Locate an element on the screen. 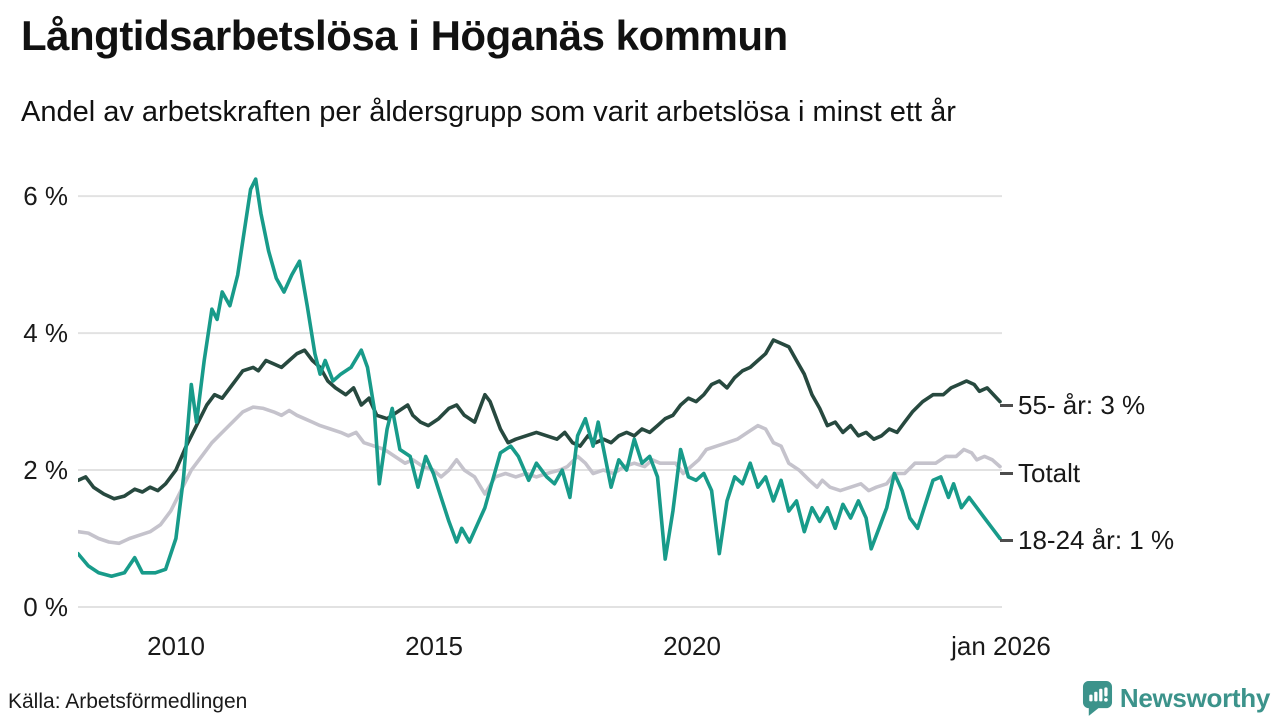 The image size is (1280, 720). newsworthy-logo-text: Newsworthy is located at coordinates (1194, 697).